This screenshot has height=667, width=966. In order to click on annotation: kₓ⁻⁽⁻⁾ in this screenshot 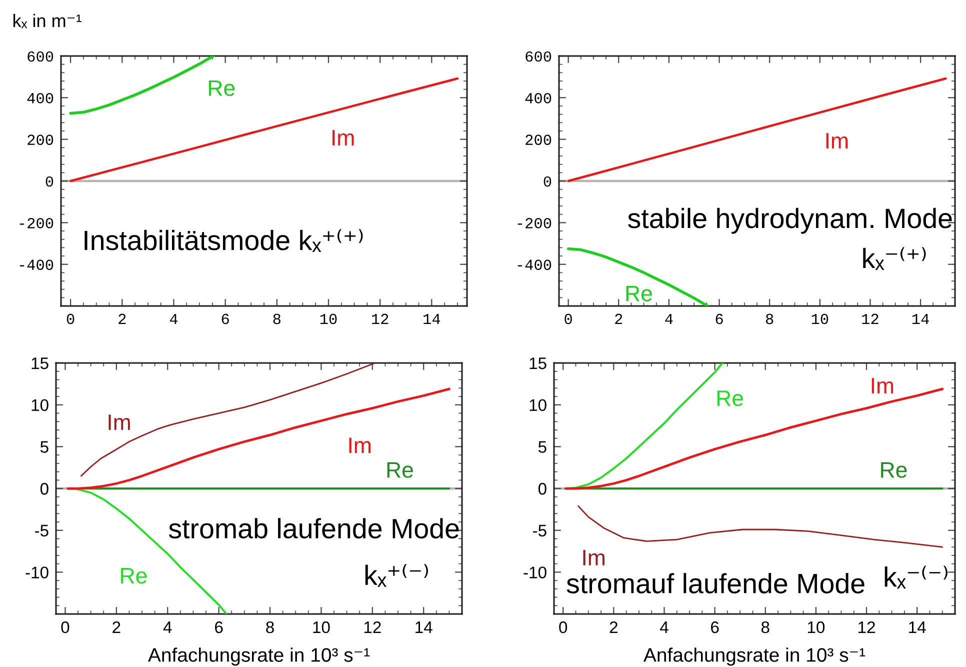, I will do `click(916, 577)`.